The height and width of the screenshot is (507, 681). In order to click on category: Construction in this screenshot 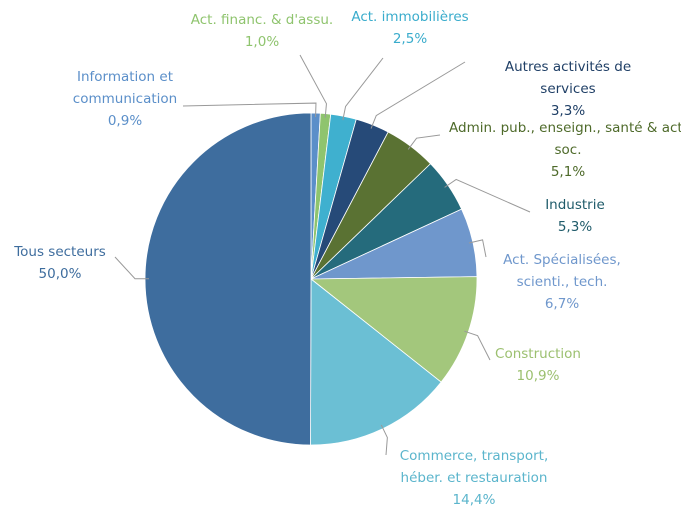, I will do `click(538, 354)`.